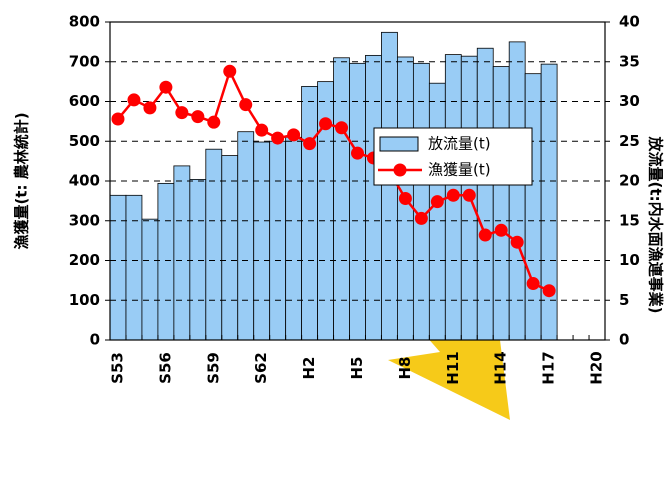  Describe the element at coordinates (405, 368) in the screenshot. I see `x-tick-label: H8` at that location.